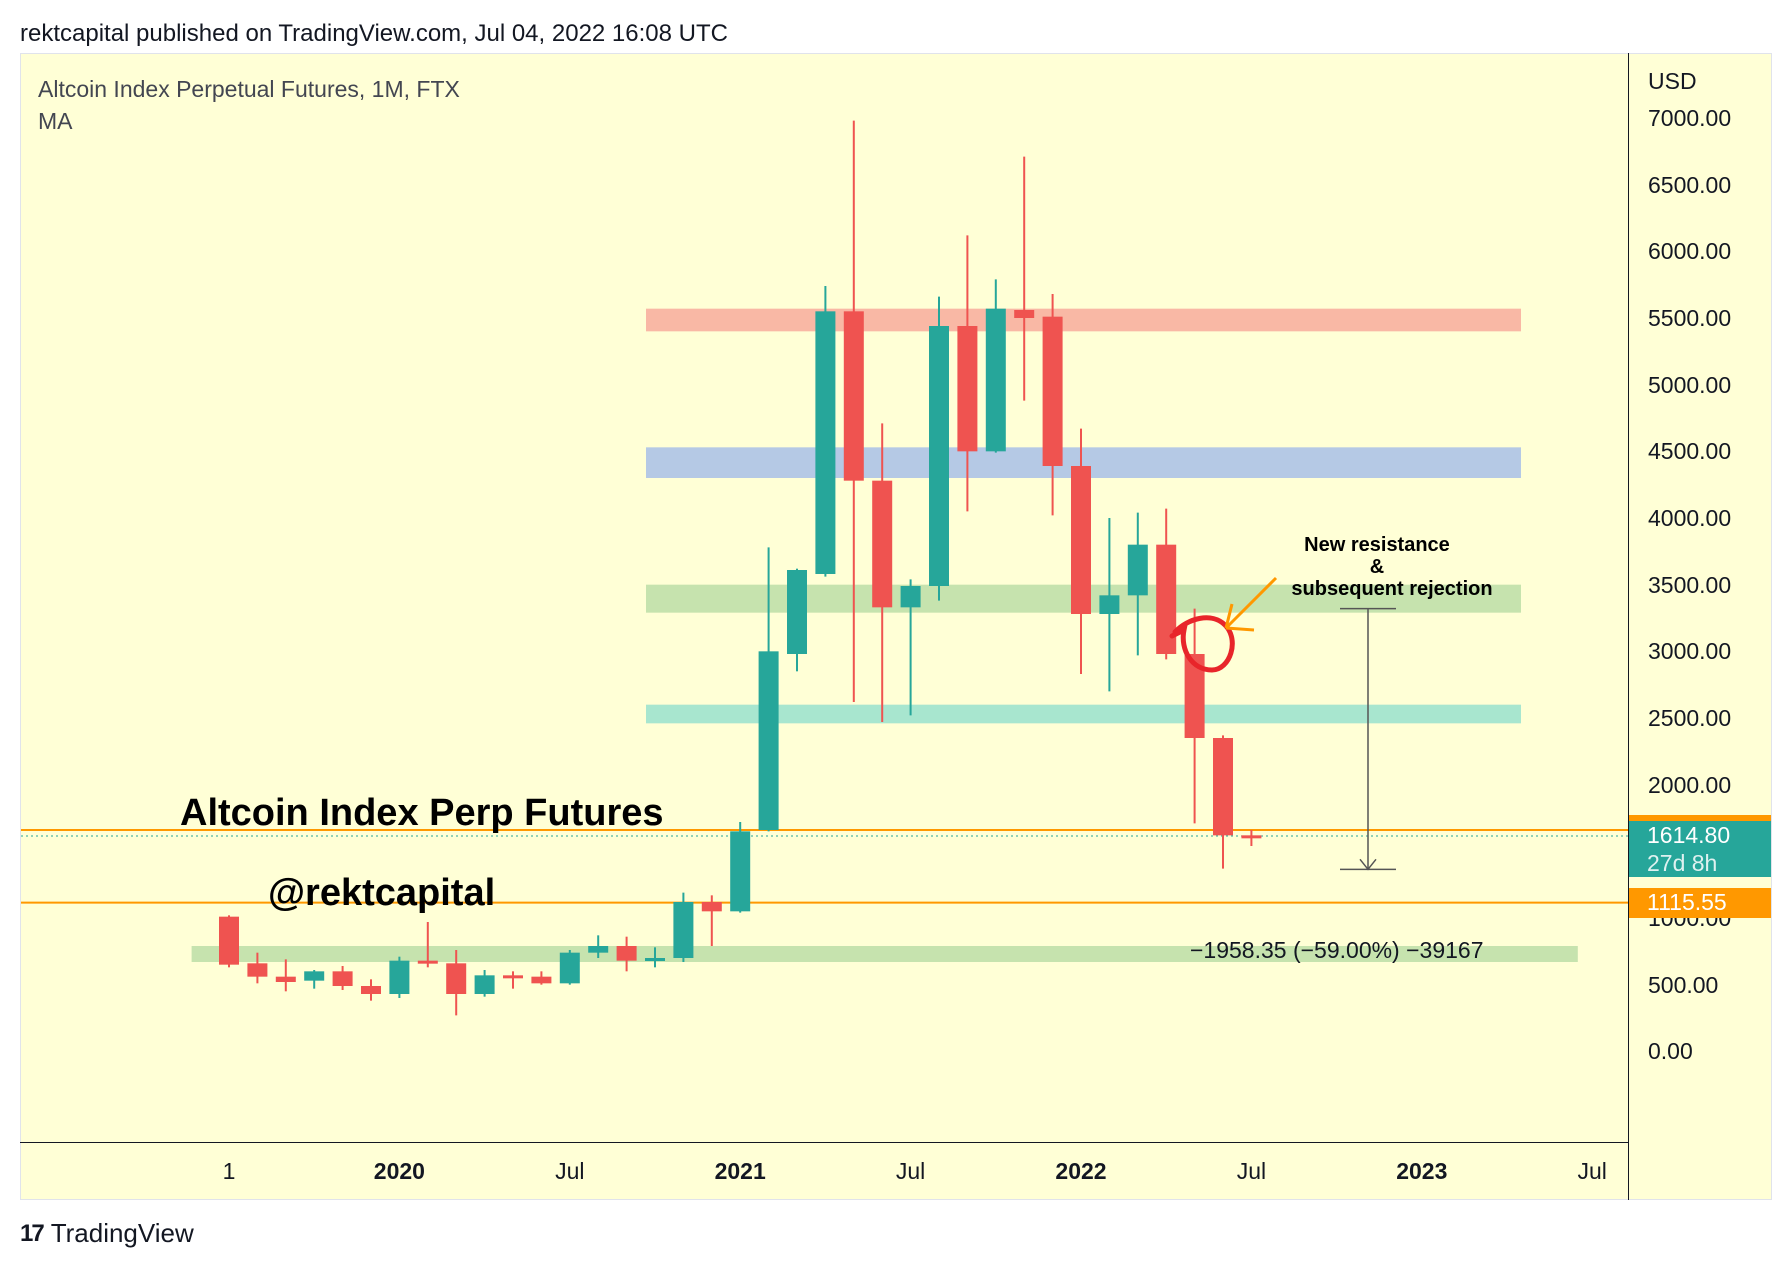  Describe the element at coordinates (1690, 451) in the screenshot. I see `price-tick-label: 4500.00` at that location.